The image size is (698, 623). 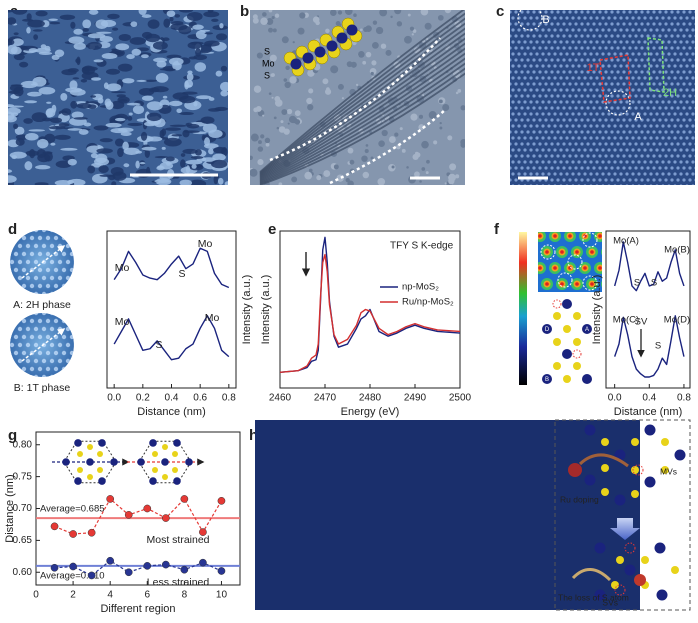 I want to click on atom-label: C, so click(x=587, y=305).